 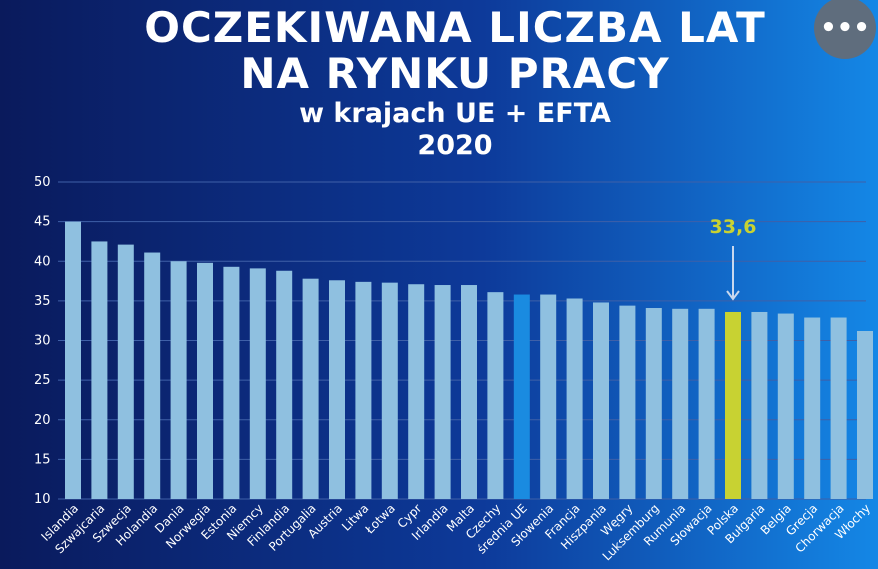 I want to click on y-tick-label: 10, so click(x=42, y=499).